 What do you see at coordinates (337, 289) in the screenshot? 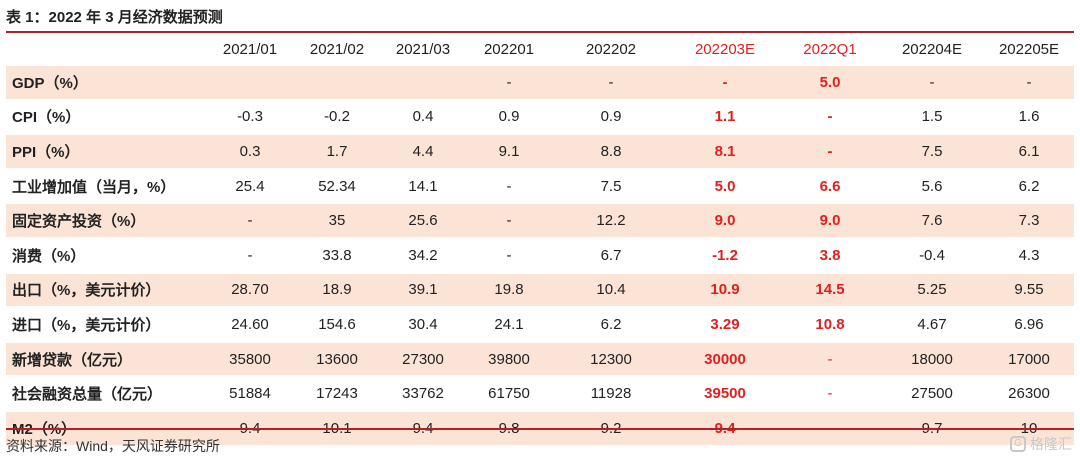
I see `table-cell: 18.9` at bounding box center [337, 289].